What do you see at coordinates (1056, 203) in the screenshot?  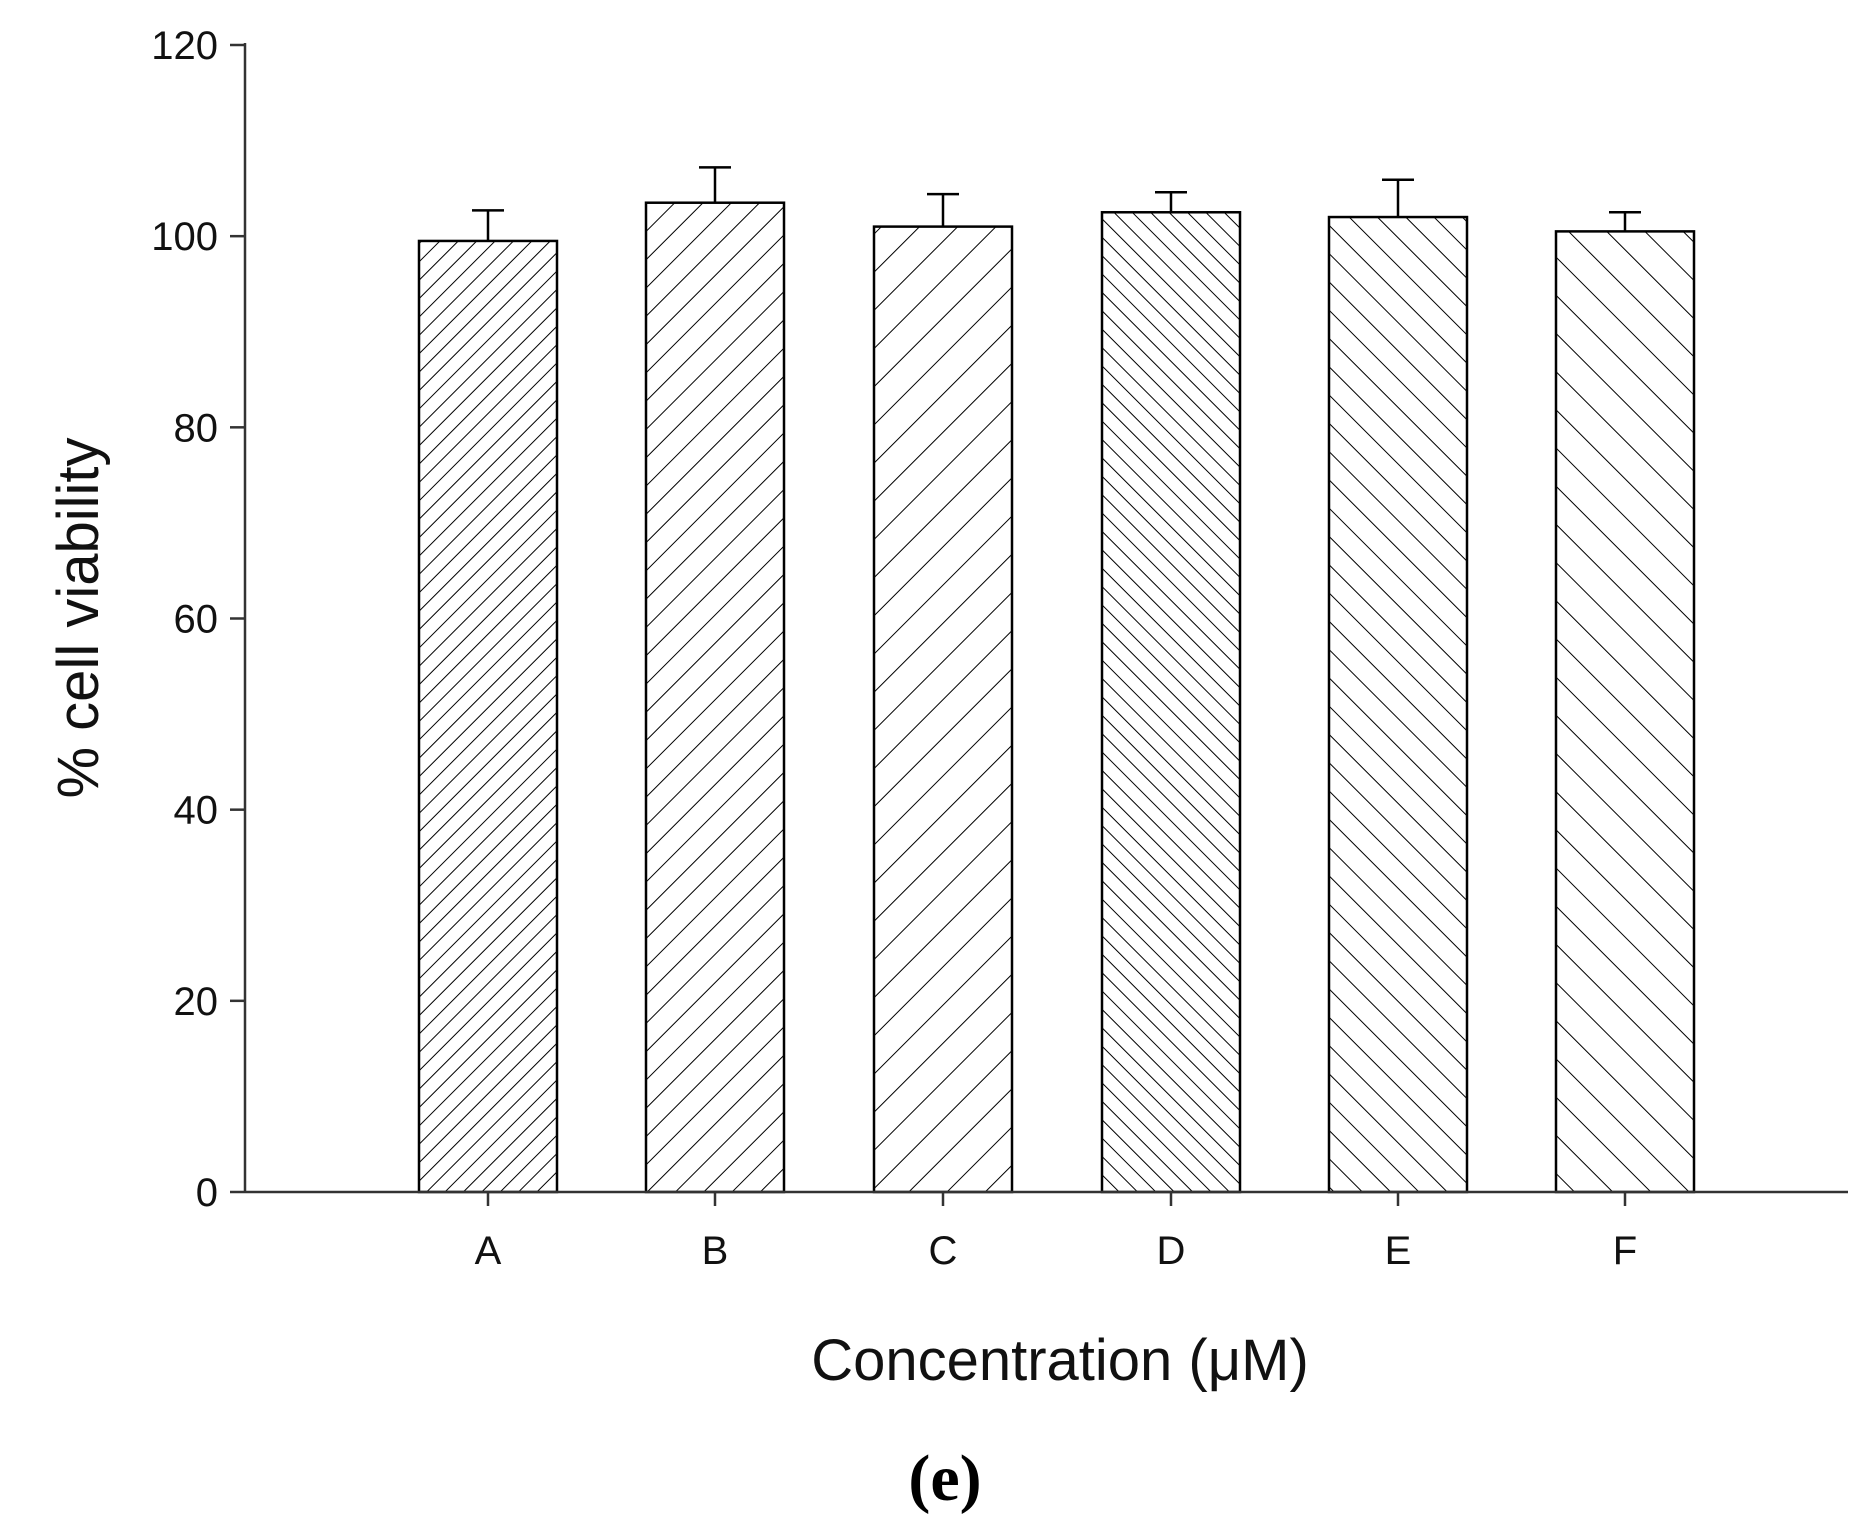 I see `error-bars-layer` at bounding box center [1056, 203].